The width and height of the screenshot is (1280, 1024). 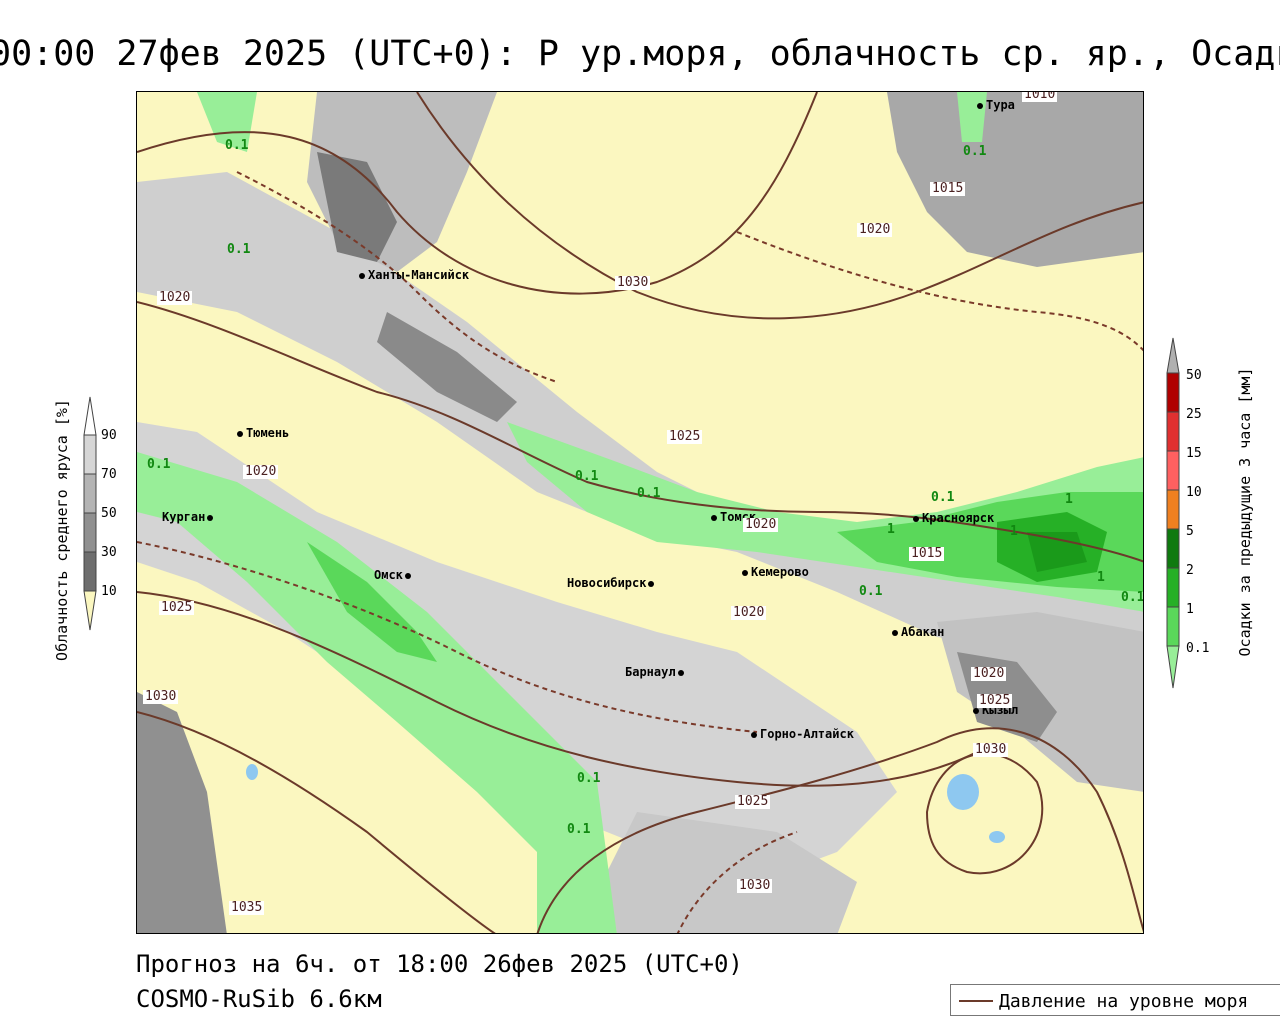 What do you see at coordinates (1124, 1001) in the screenshot?
I see `pressure-legend-label: Давление на уровне моря` at bounding box center [1124, 1001].